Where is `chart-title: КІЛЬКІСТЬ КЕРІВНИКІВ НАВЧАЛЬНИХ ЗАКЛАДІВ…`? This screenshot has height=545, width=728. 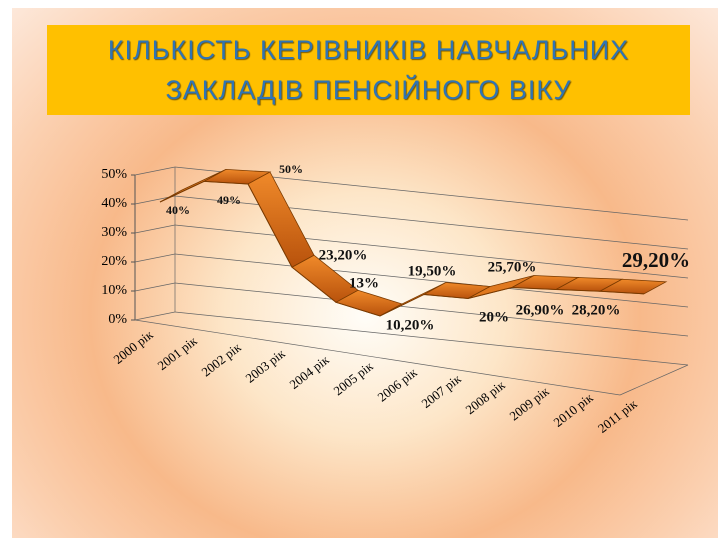 chart-title: КІЛЬКІСТЬ КЕРІВНИКІВ НАВЧАЛЬНИХ ЗАКЛАДІВ… is located at coordinates (368, 70).